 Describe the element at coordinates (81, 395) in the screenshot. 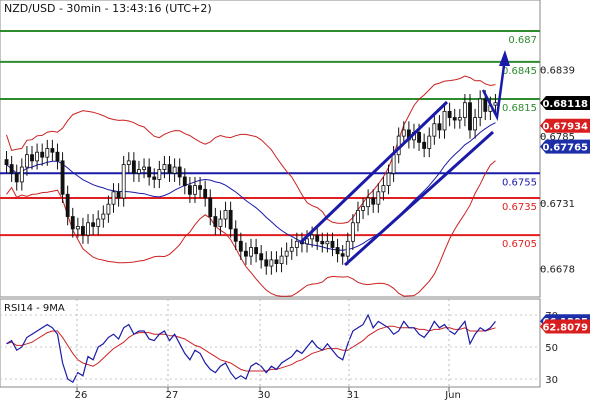

I see `x-tick-label: 26` at that location.